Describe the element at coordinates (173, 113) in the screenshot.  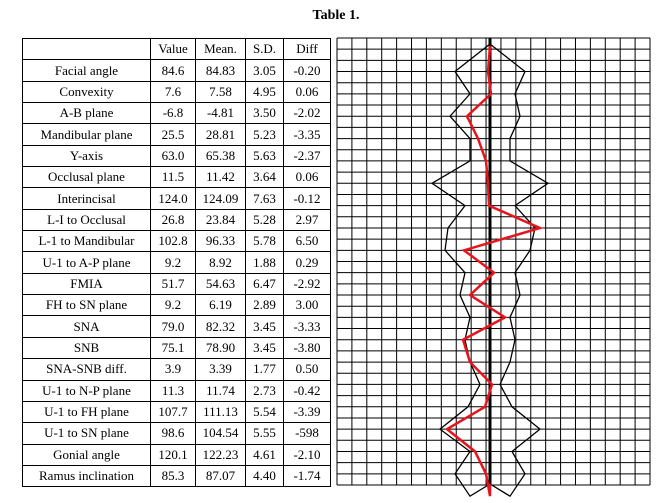
I see `cell: -6.8` at that location.